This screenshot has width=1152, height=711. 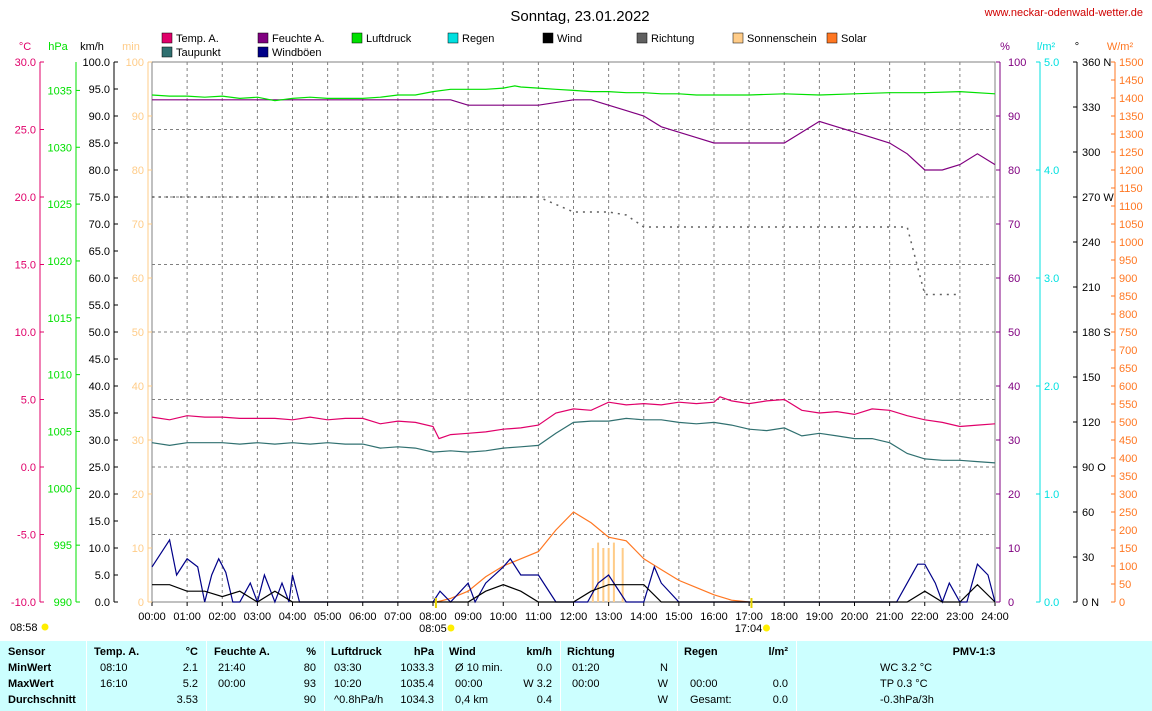 What do you see at coordinates (738, 38) in the screenshot?
I see `legend-swatch-sunshine` at bounding box center [738, 38].